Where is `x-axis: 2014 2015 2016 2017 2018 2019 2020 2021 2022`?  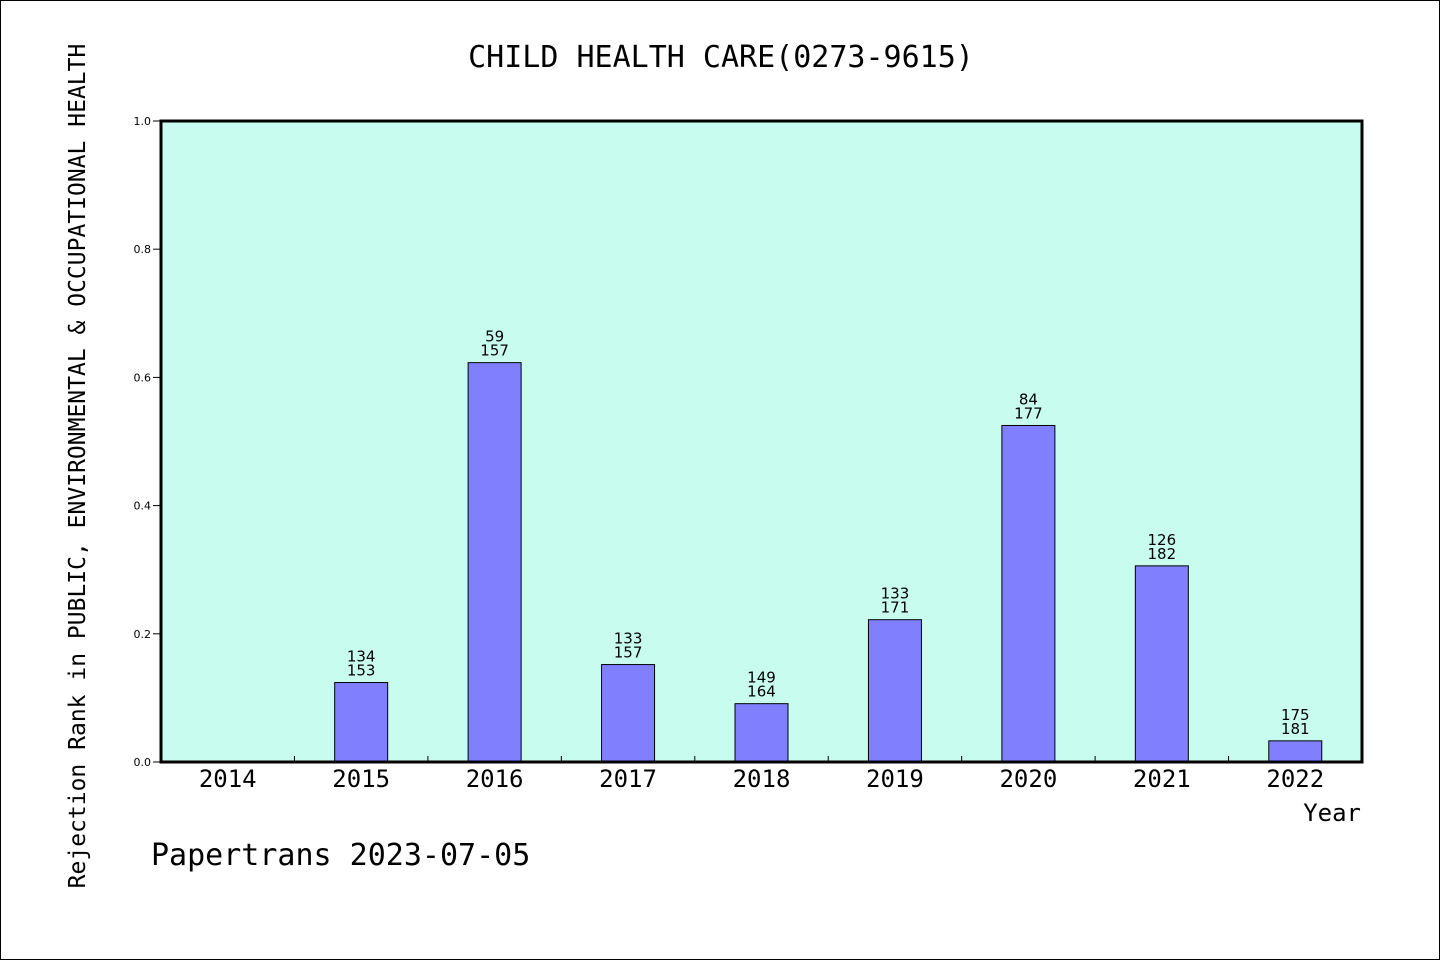 x-axis: 2014 2015 2016 2017 2018 2019 2020 2021 2022 is located at coordinates (761, 774).